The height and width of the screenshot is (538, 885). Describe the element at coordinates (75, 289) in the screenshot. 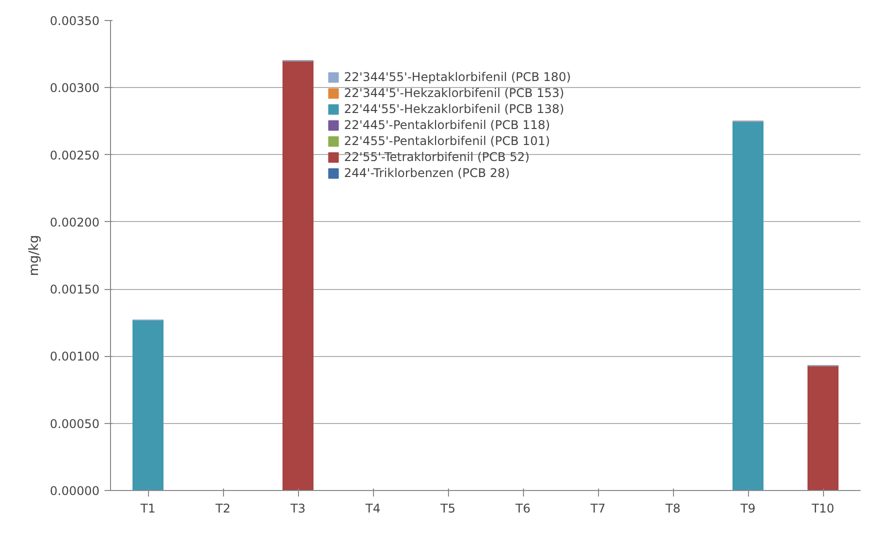

I see `y-tick-label: 0.00150` at that location.